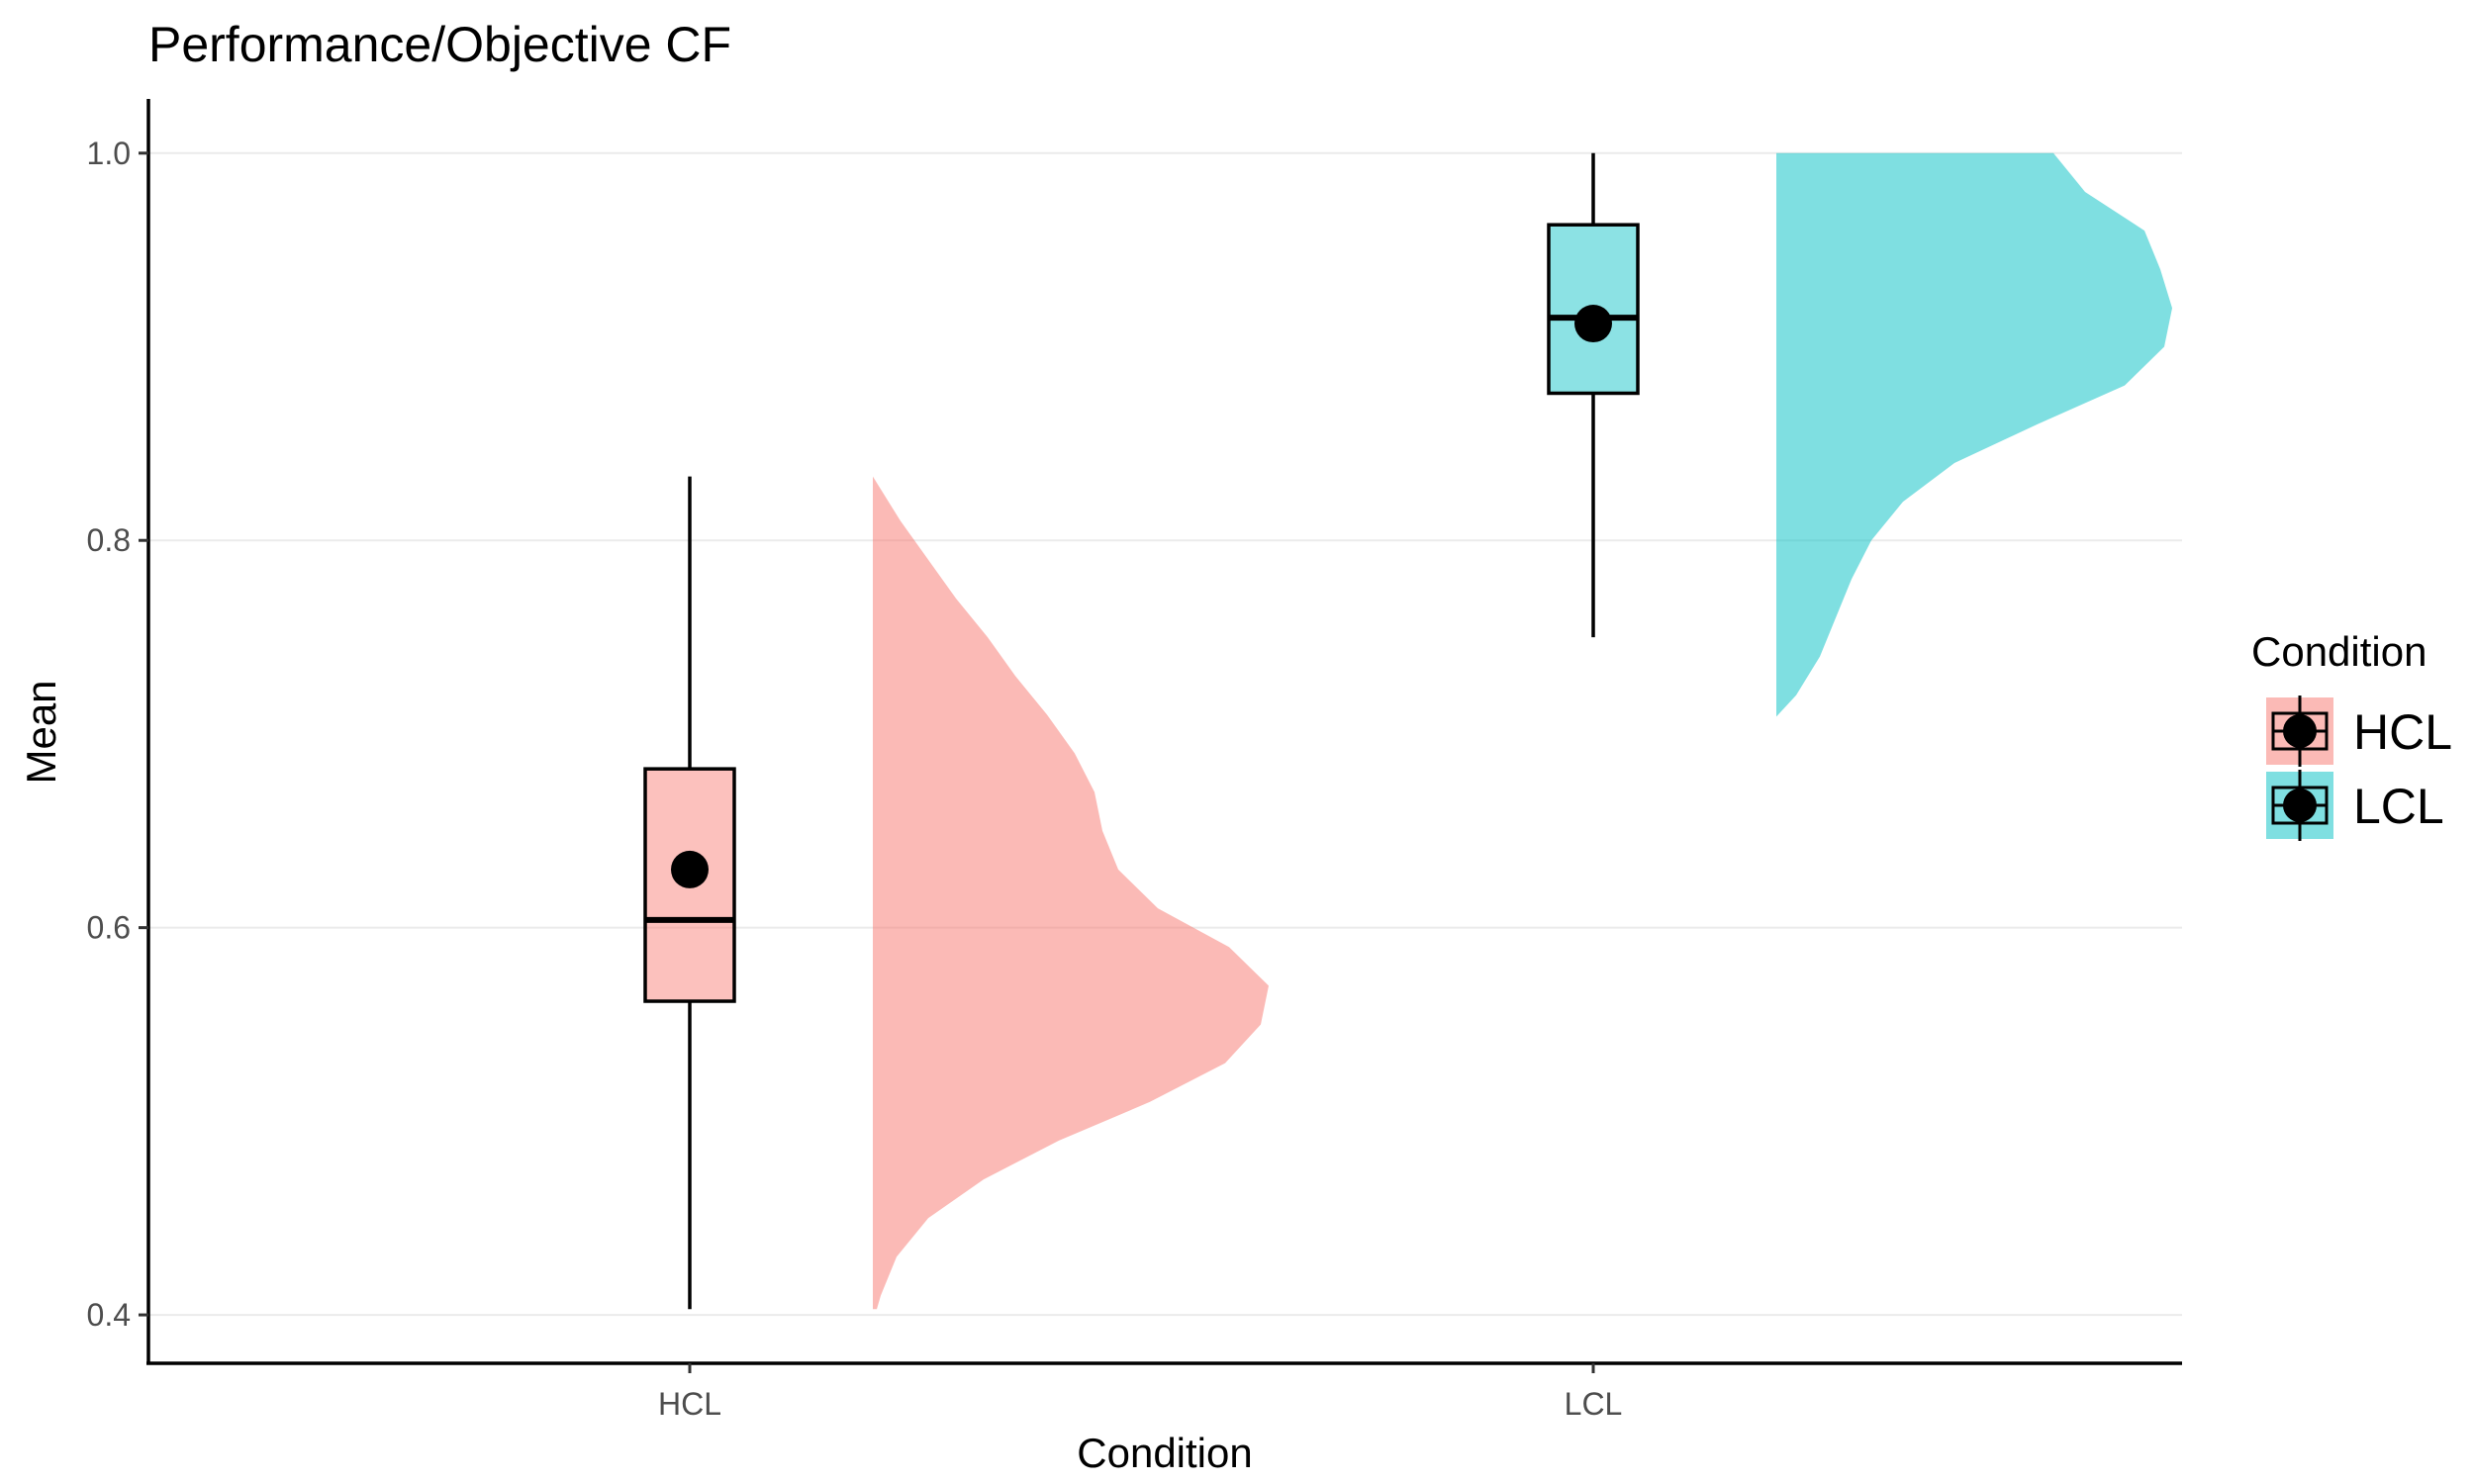  What do you see at coordinates (109, 153) in the screenshot?
I see `y-tick-label: 1.0` at bounding box center [109, 153].